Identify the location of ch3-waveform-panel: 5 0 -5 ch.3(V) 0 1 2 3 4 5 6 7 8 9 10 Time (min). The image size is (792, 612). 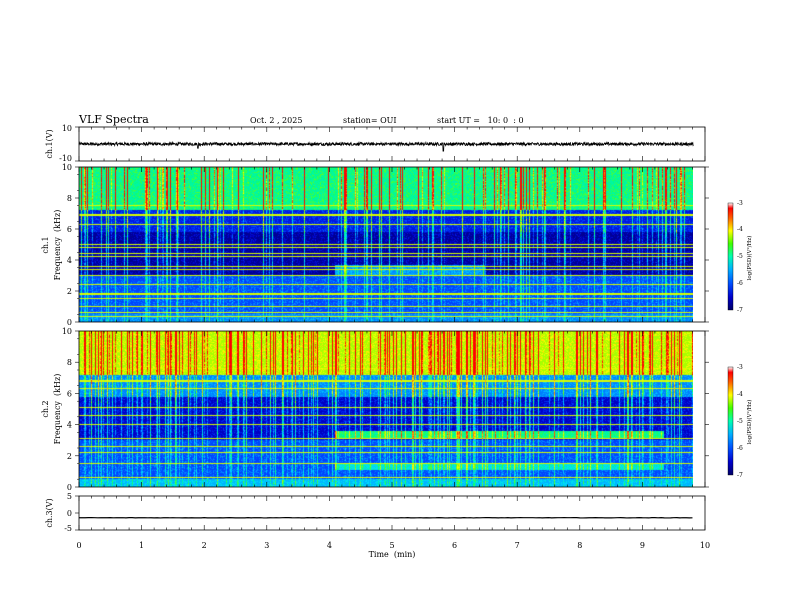
(377, 525).